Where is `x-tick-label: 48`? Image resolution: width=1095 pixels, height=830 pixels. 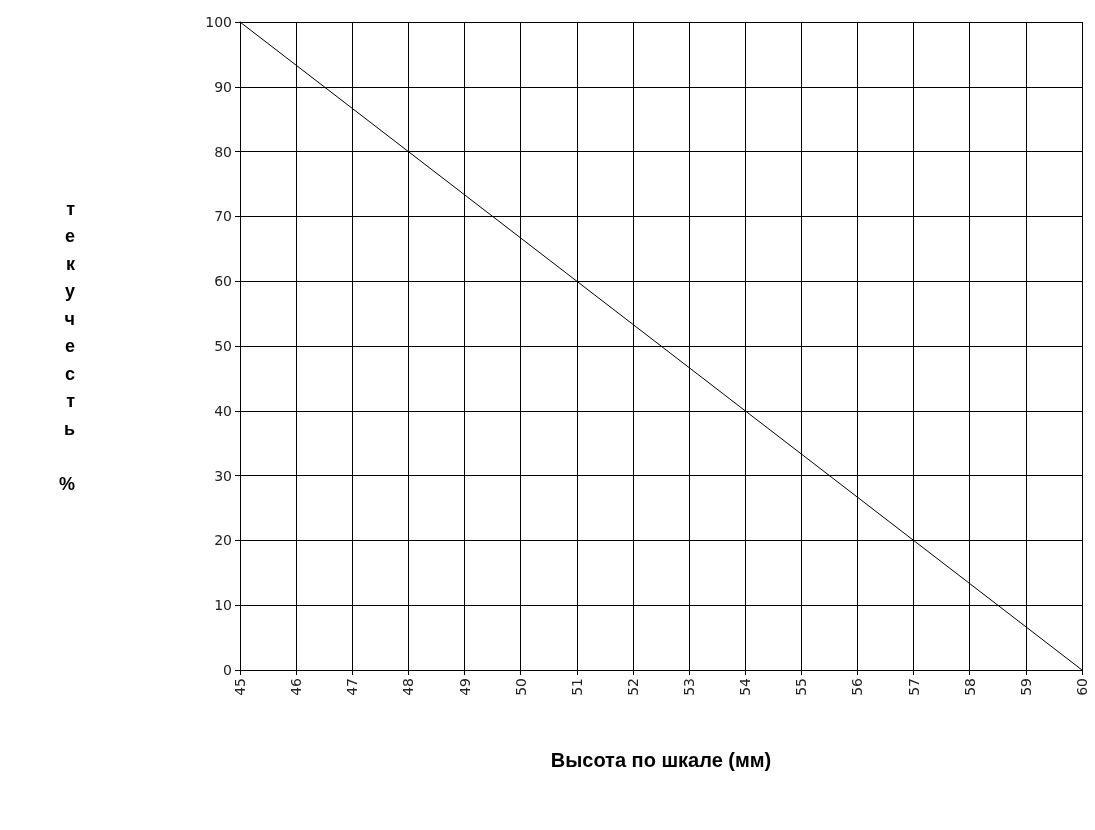
x-tick-label: 48 is located at coordinates (408, 687).